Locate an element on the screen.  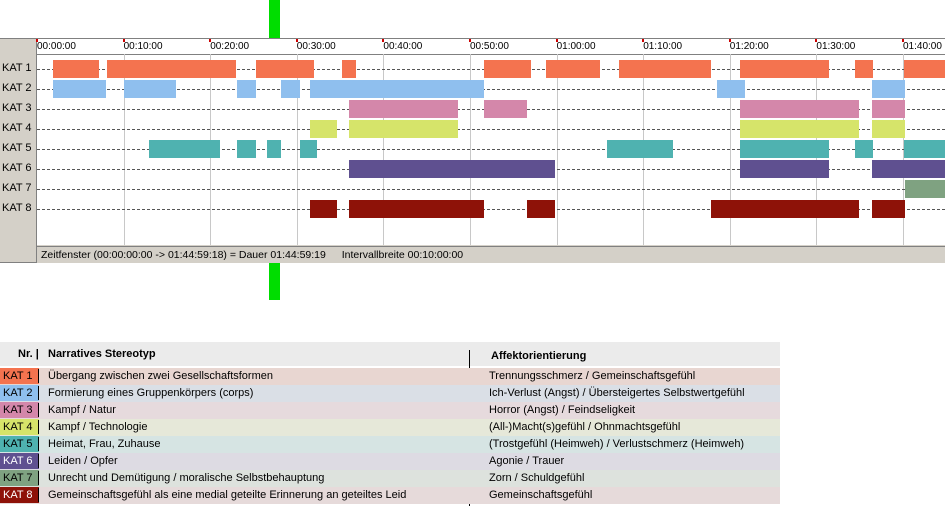
legend-swatch: KAT 7 is located at coordinates (19, 478).